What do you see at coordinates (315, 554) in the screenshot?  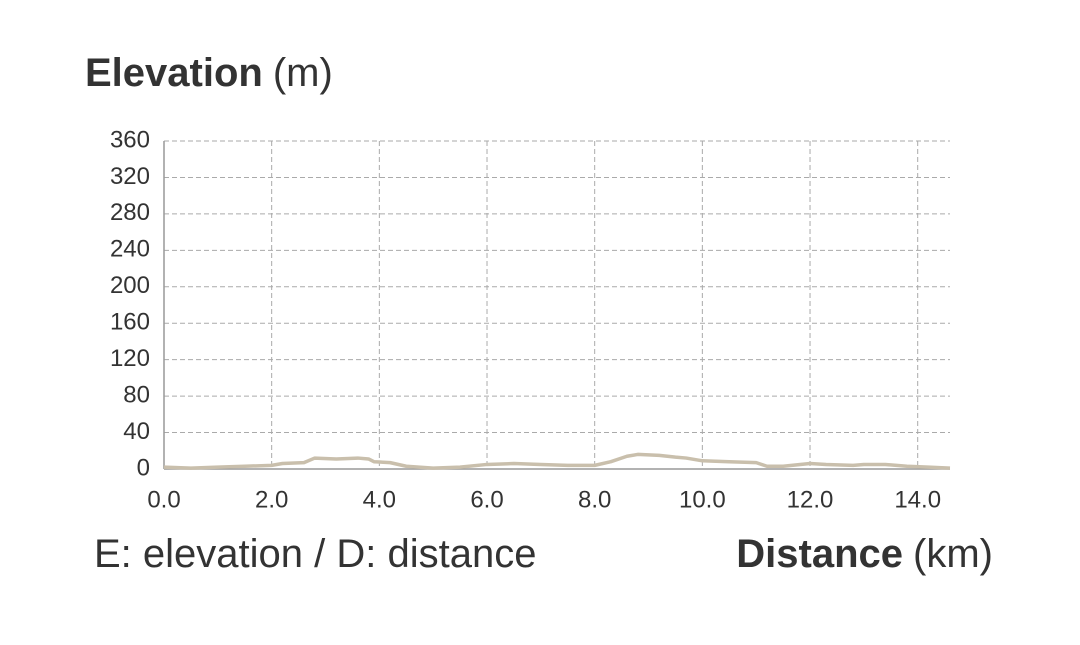 I see `note: E: elevation / D: distance` at bounding box center [315, 554].